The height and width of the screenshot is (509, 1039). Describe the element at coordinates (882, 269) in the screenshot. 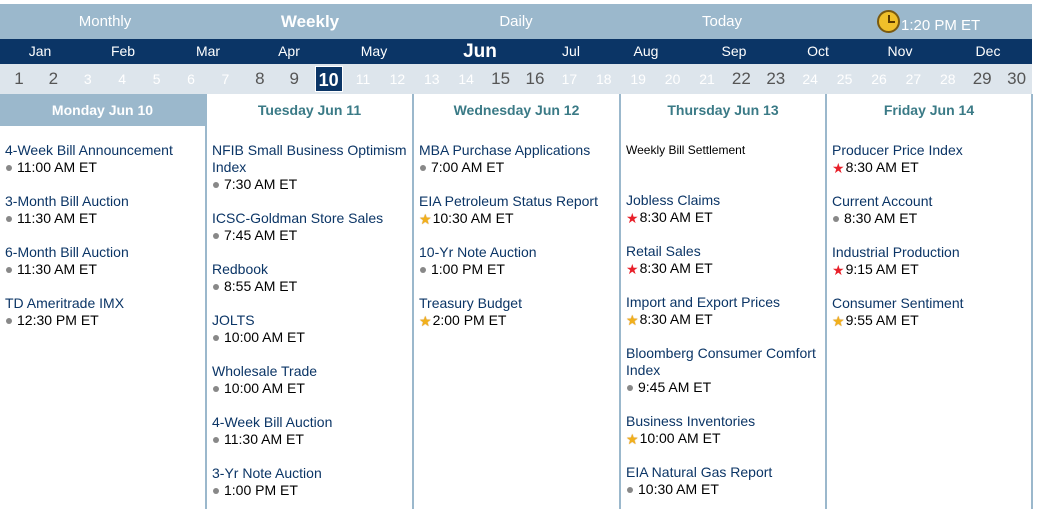

I see `event-time: 9:15 AM ET` at that location.